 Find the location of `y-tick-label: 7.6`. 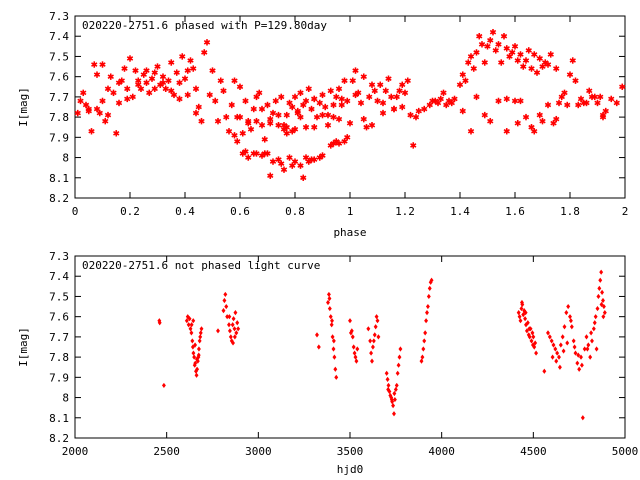

y-tick-label: 7.6 is located at coordinates (59, 77).